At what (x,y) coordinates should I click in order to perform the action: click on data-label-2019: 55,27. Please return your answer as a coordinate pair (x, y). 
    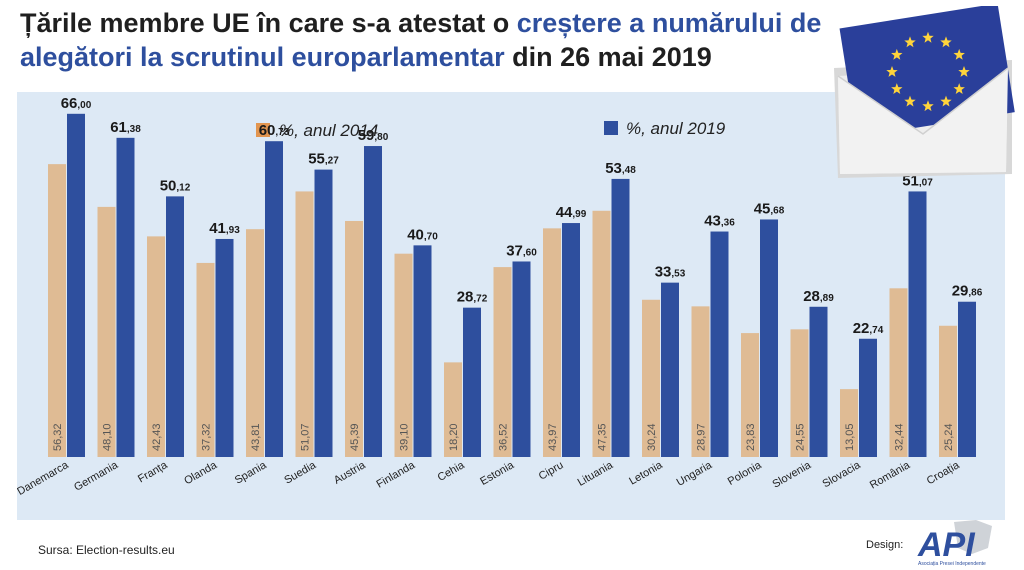
    Looking at the image, I should click on (323, 159).